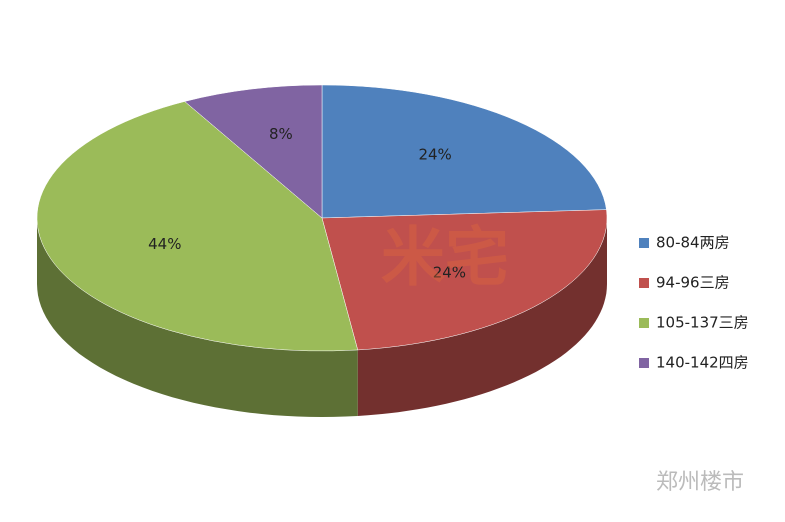 The width and height of the screenshot is (785, 522). What do you see at coordinates (702, 323) in the screenshot?
I see `legend-label: 105-137三房` at bounding box center [702, 323].